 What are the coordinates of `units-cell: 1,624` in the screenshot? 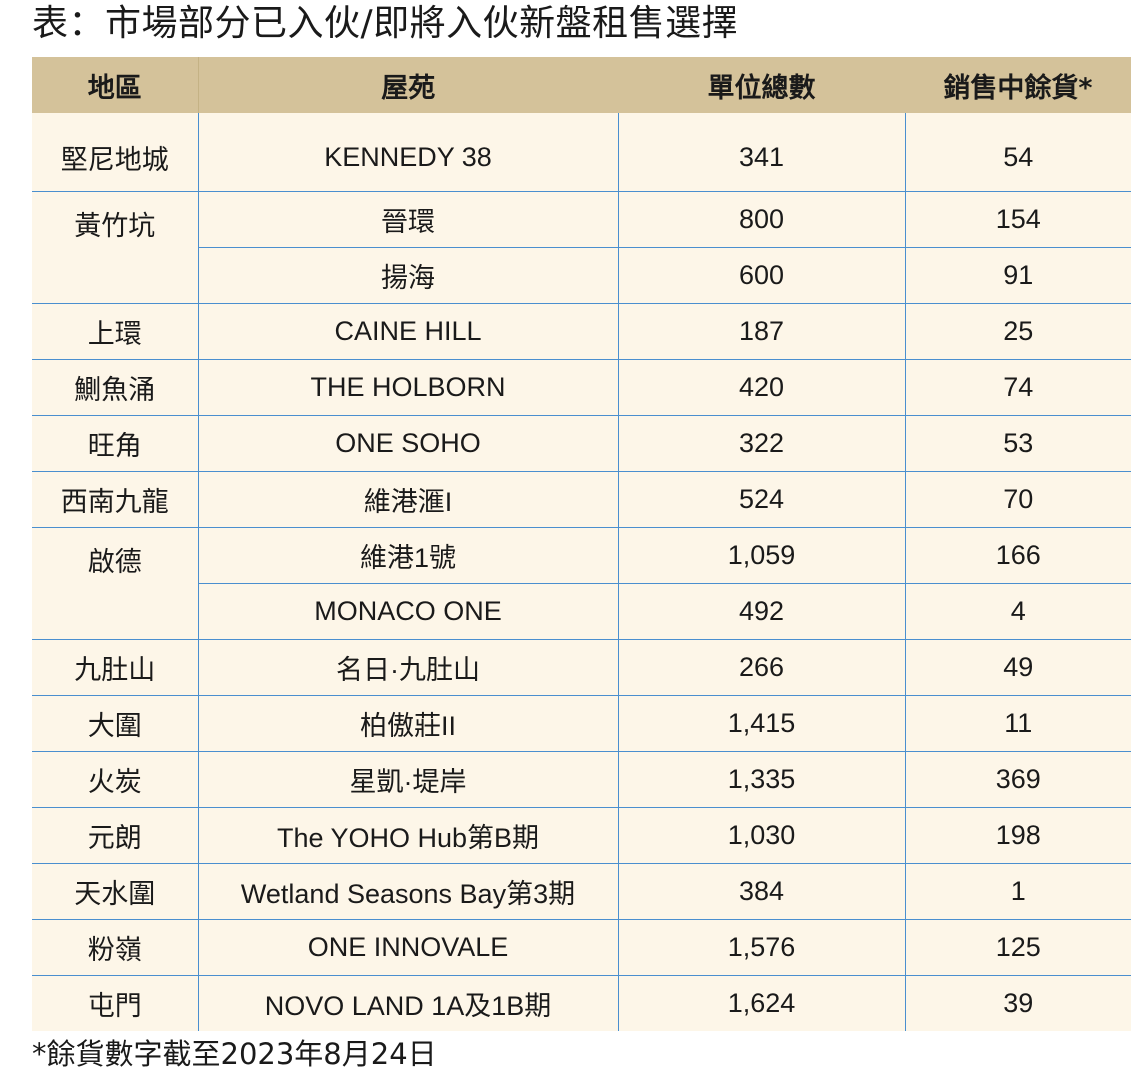 It's located at (761, 1003).